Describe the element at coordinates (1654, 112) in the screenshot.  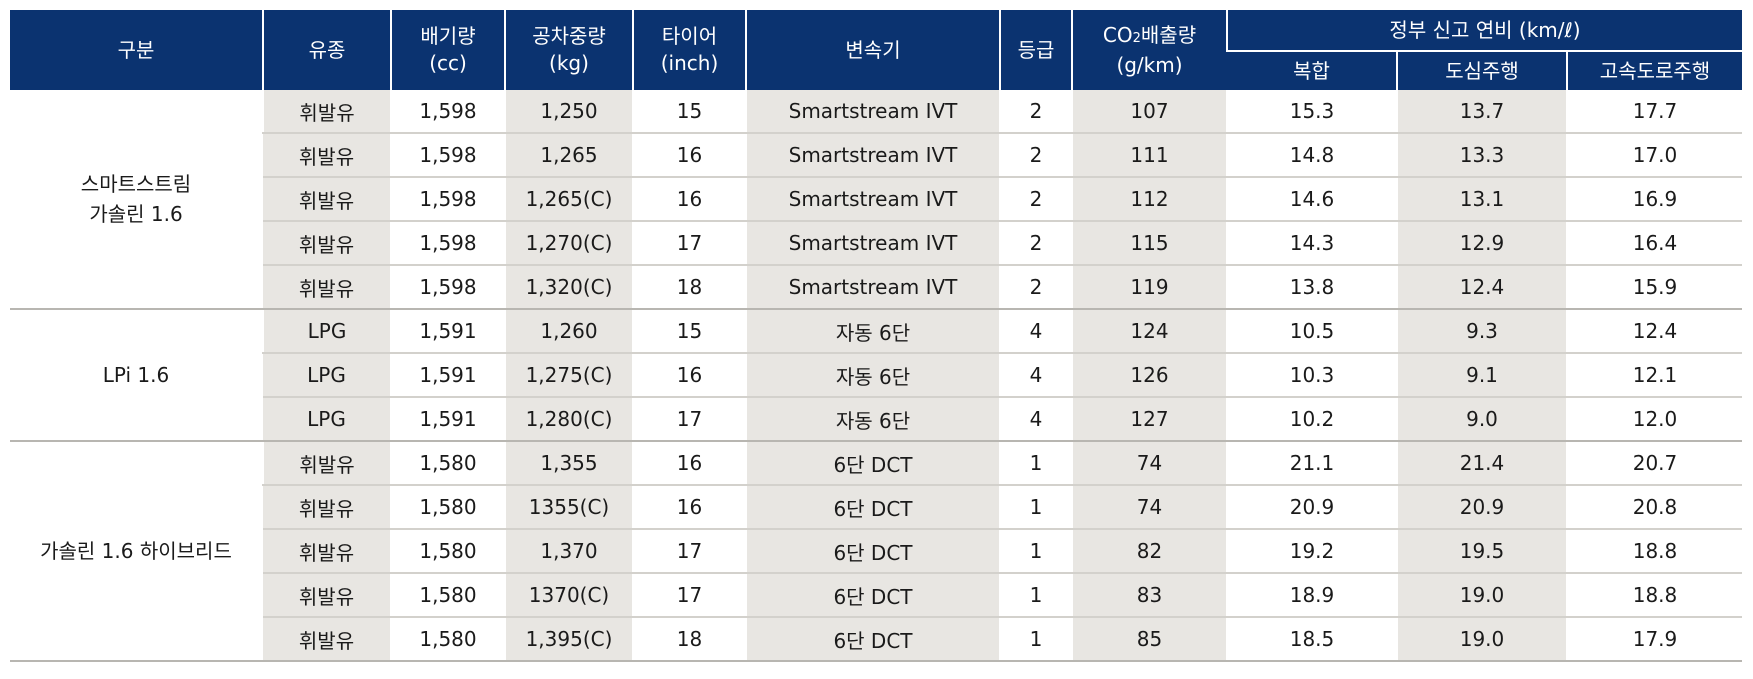
I see `cell-highway: 17.7` at that location.